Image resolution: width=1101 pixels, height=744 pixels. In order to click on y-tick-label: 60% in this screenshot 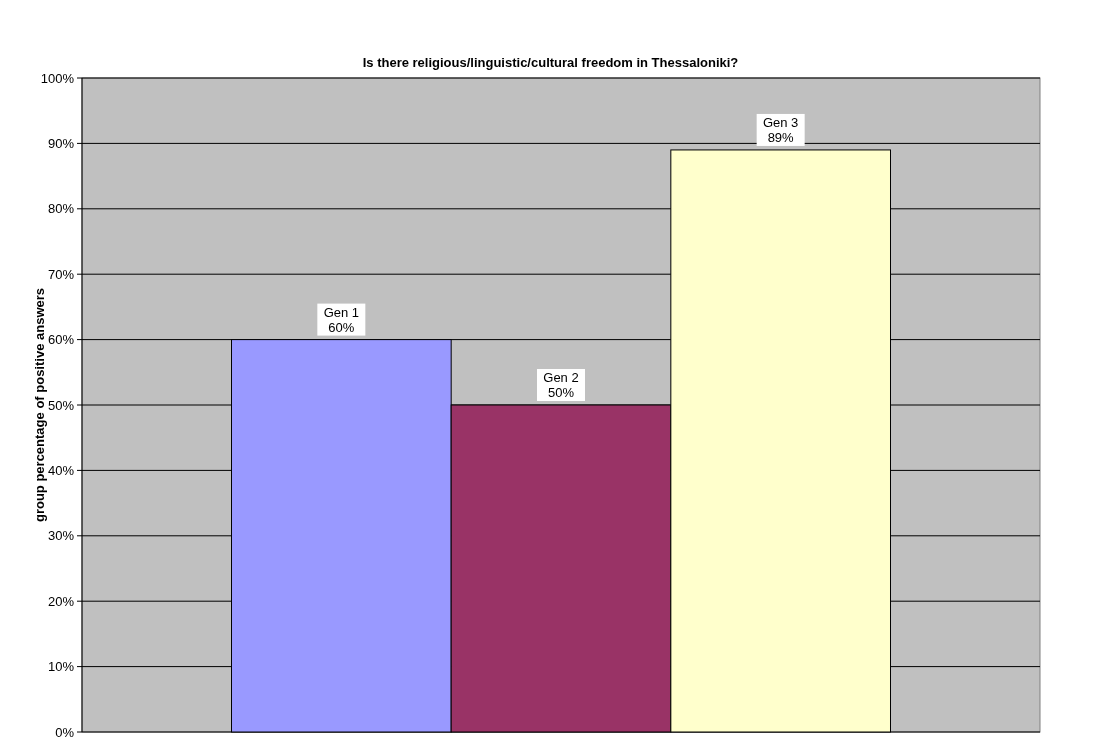, I will do `click(61, 340)`.